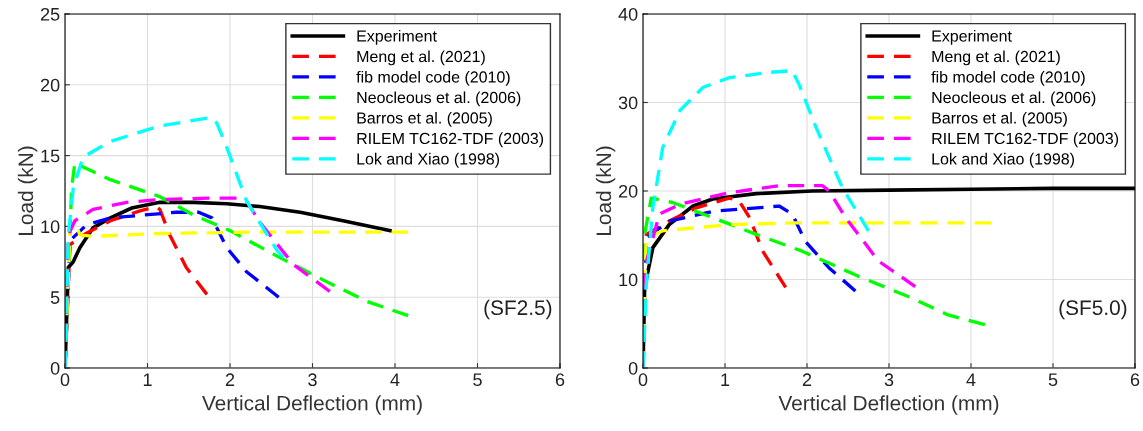 The height and width of the screenshot is (431, 1143). Describe the element at coordinates (628, 103) in the screenshot. I see `y-tick-label: 30` at that location.